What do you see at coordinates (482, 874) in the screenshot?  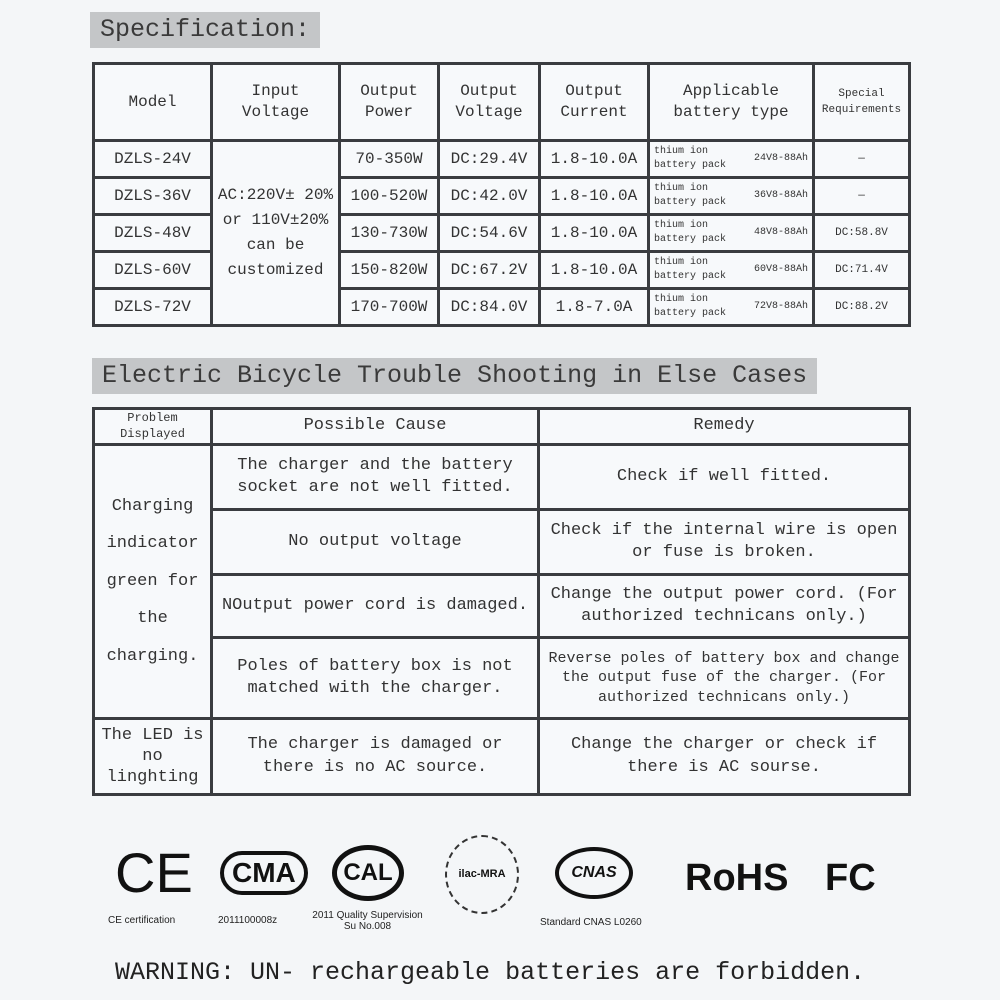 I see `ilac-mra-logo: ilac-MRA` at bounding box center [482, 874].